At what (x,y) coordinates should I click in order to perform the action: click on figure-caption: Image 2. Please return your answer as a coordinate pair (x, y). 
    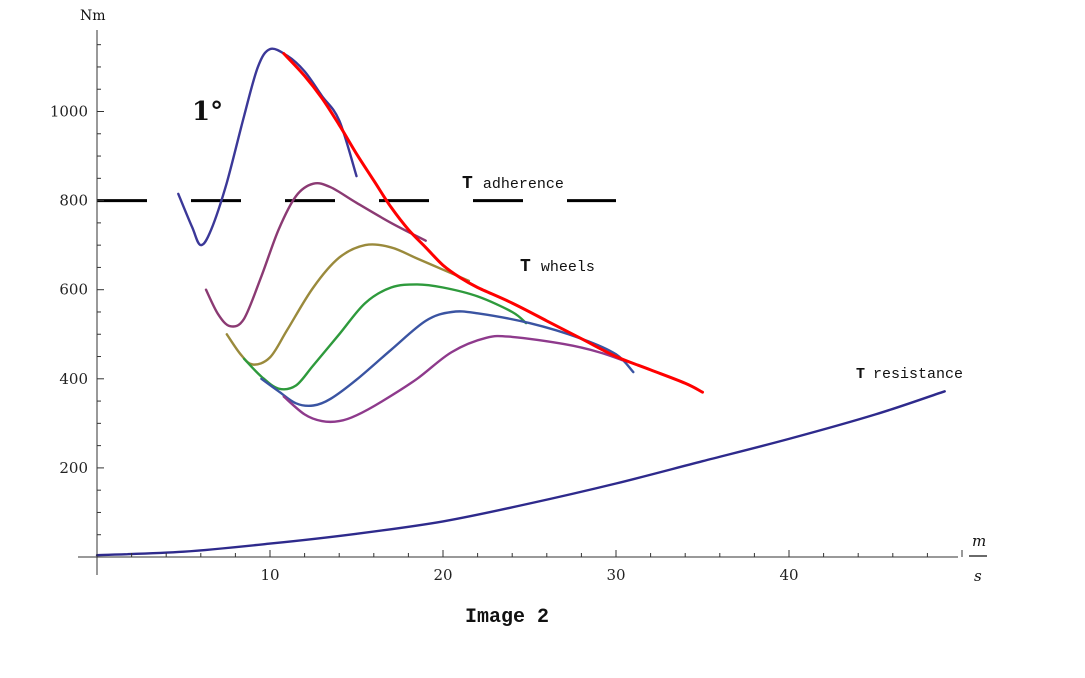
    Looking at the image, I should click on (507, 617).